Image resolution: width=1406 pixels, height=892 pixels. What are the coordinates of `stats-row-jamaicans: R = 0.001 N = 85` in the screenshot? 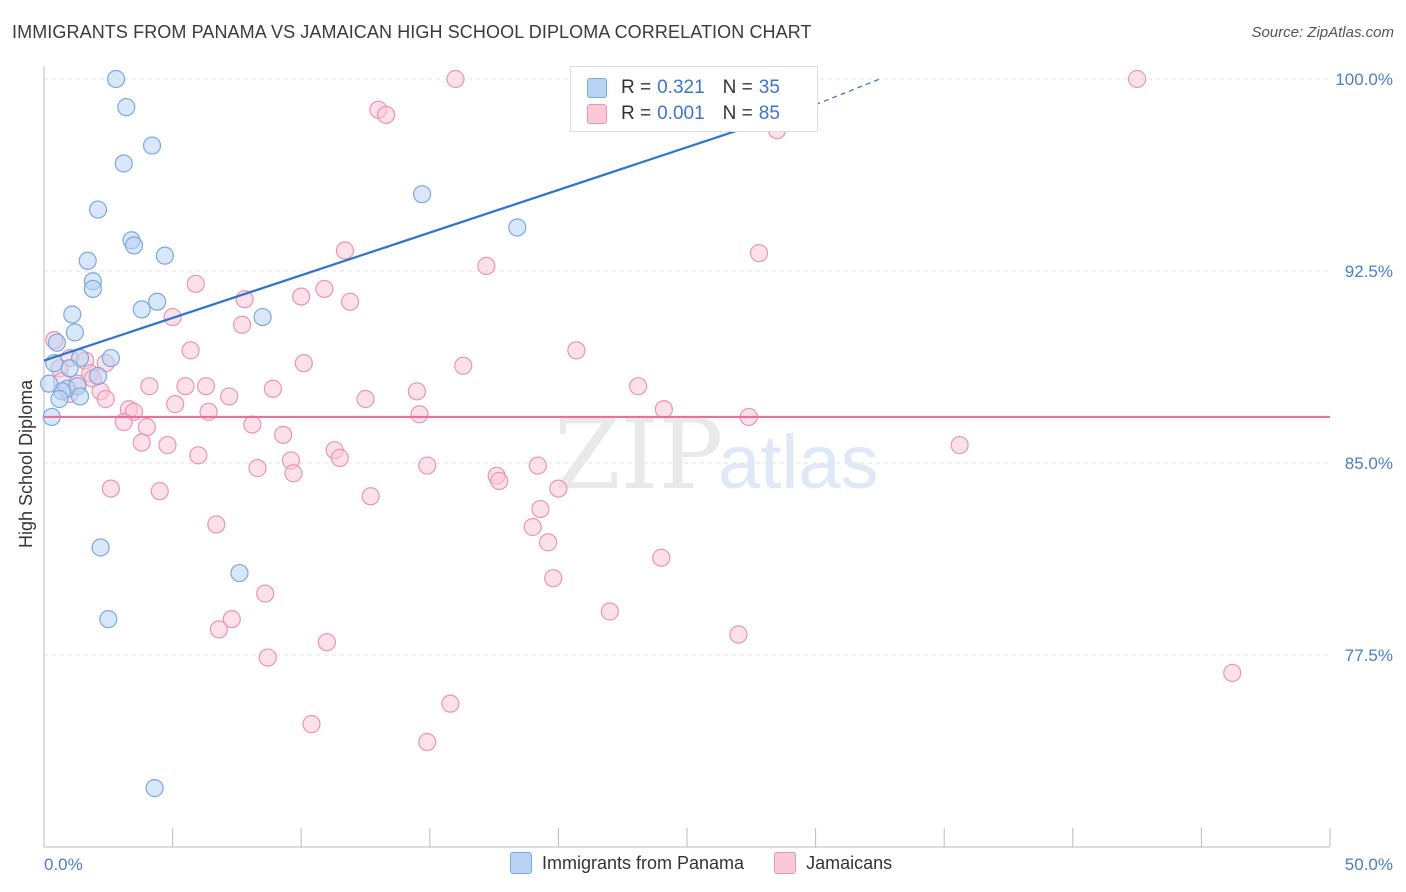 It's located at (683, 114).